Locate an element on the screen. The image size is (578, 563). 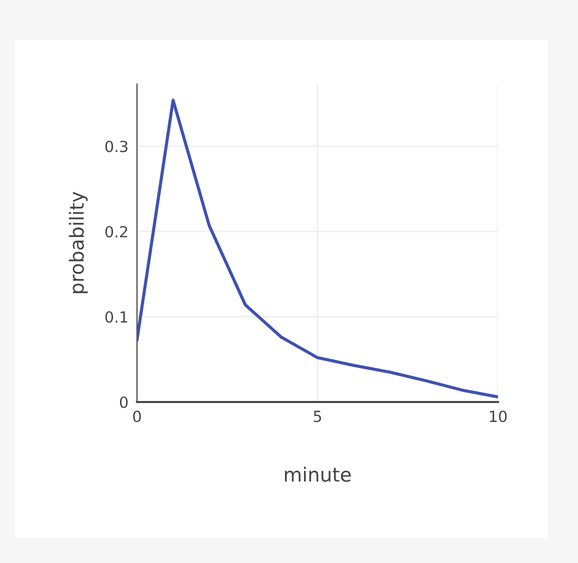
y-tick-label: 0.1 is located at coordinates (116, 317).